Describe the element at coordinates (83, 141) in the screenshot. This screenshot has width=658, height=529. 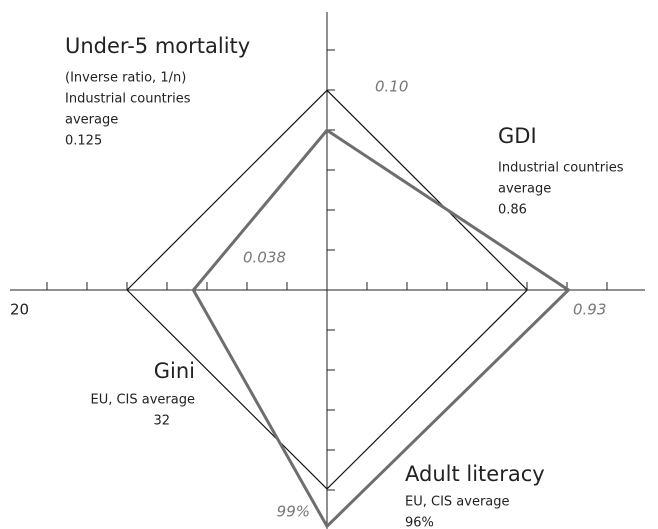
I see `reference-value-label: 0.125` at that location.